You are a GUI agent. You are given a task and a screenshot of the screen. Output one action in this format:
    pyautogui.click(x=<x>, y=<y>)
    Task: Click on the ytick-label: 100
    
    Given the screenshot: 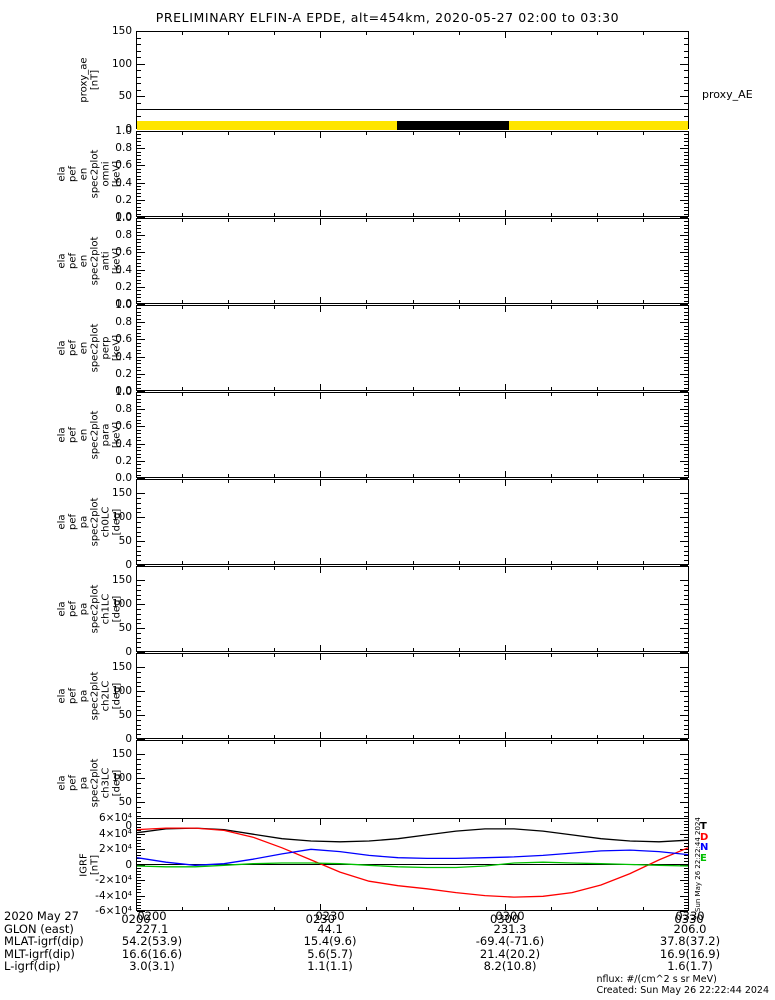 What is the action you would take?
    pyautogui.click(x=121, y=691)
    